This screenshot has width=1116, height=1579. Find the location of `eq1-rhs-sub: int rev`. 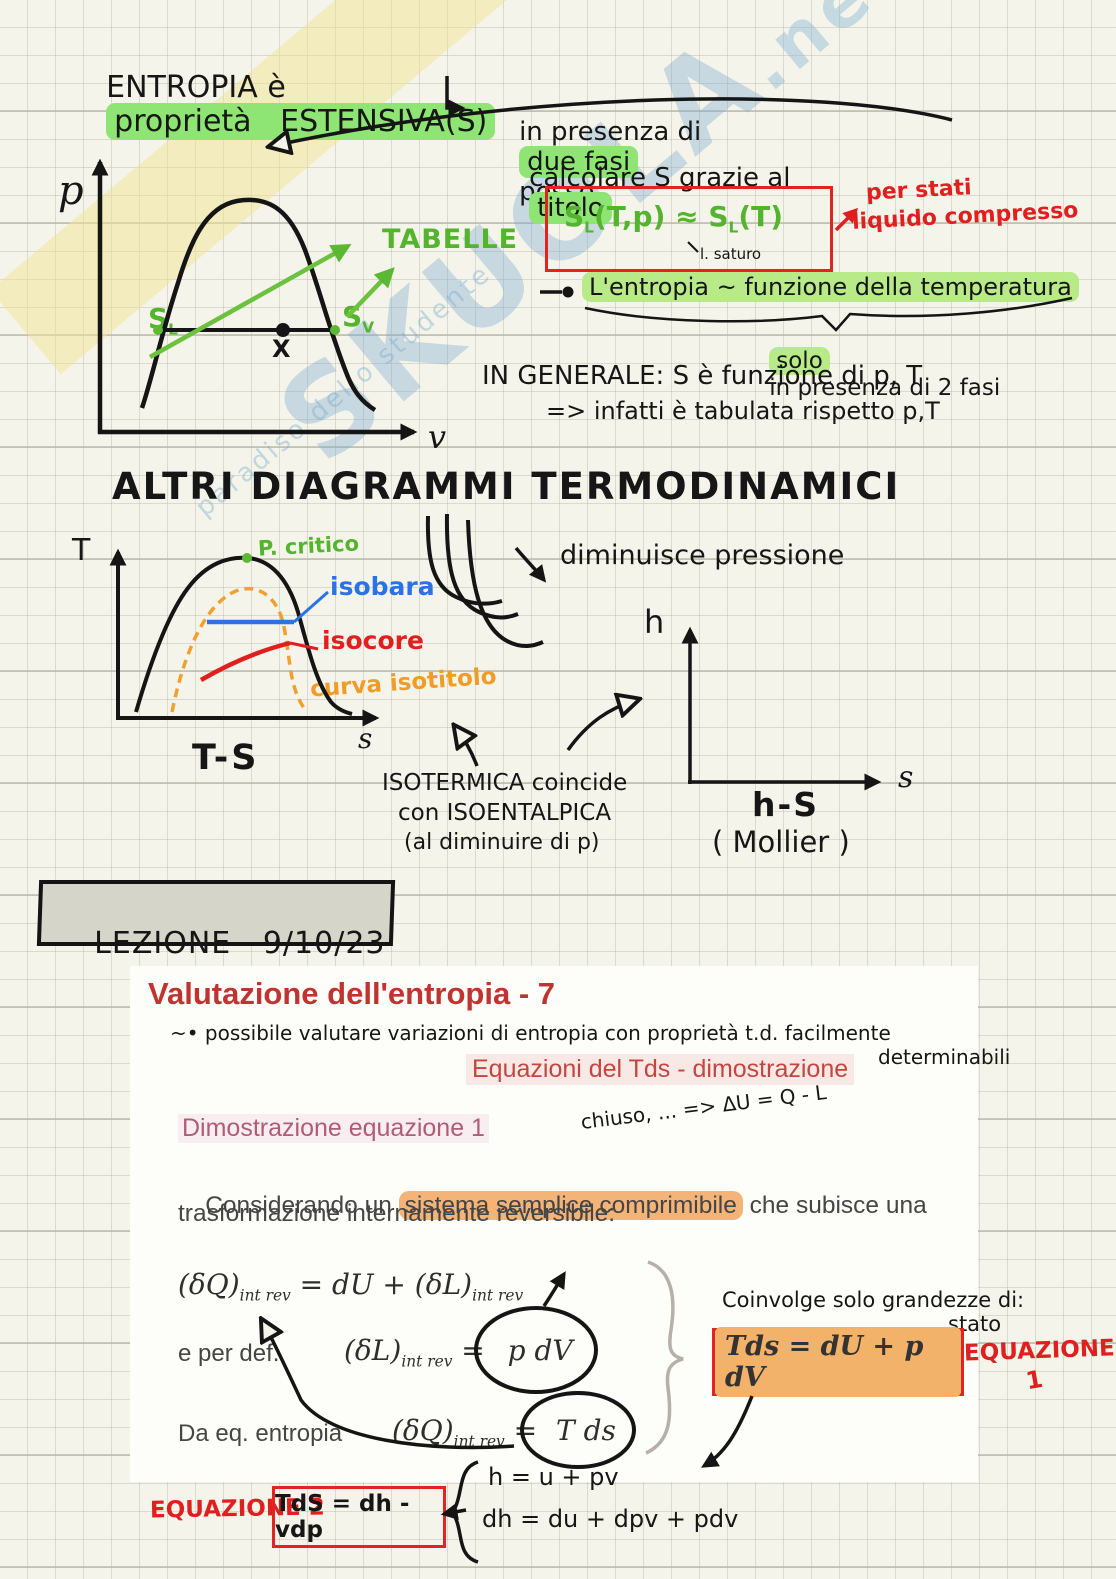

eq1-rhs-sub: int rev is located at coordinates (498, 1295).